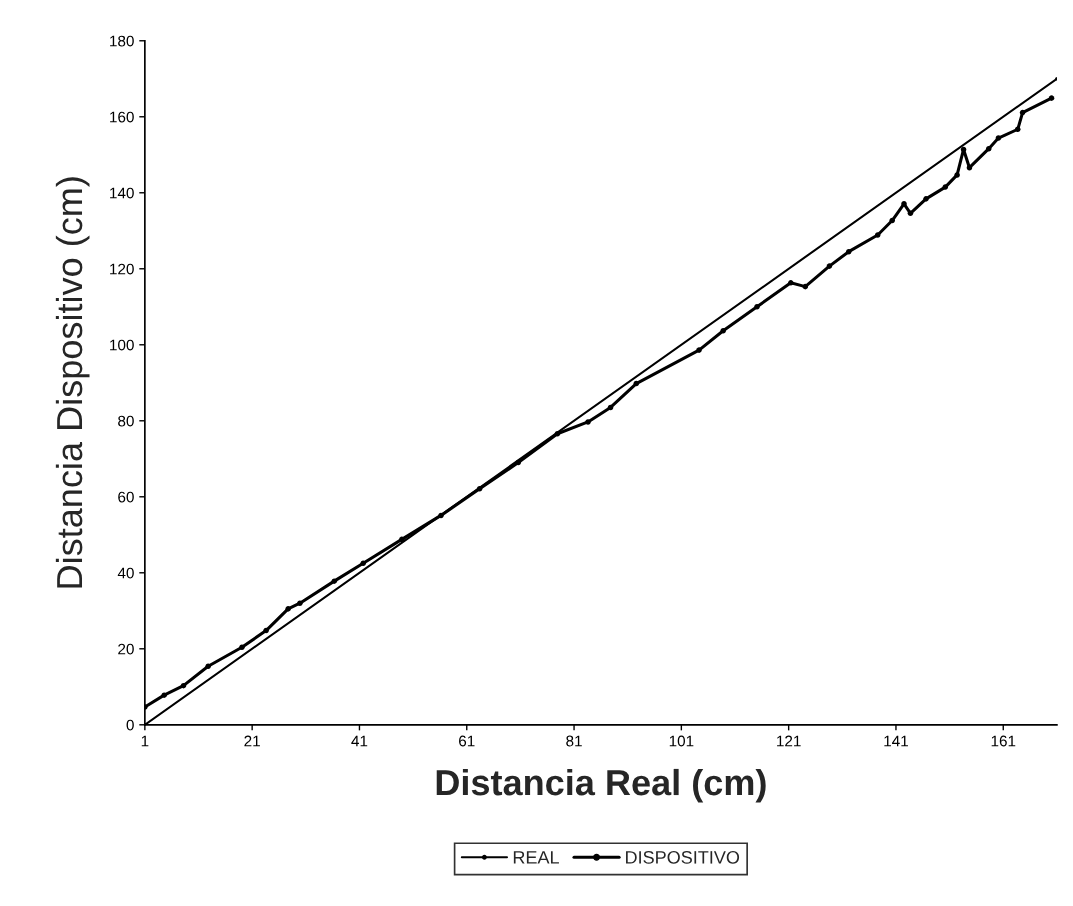 This screenshot has height=906, width=1073. What do you see at coordinates (122, 193) in the screenshot?
I see `y-tick-label: 140` at bounding box center [122, 193].